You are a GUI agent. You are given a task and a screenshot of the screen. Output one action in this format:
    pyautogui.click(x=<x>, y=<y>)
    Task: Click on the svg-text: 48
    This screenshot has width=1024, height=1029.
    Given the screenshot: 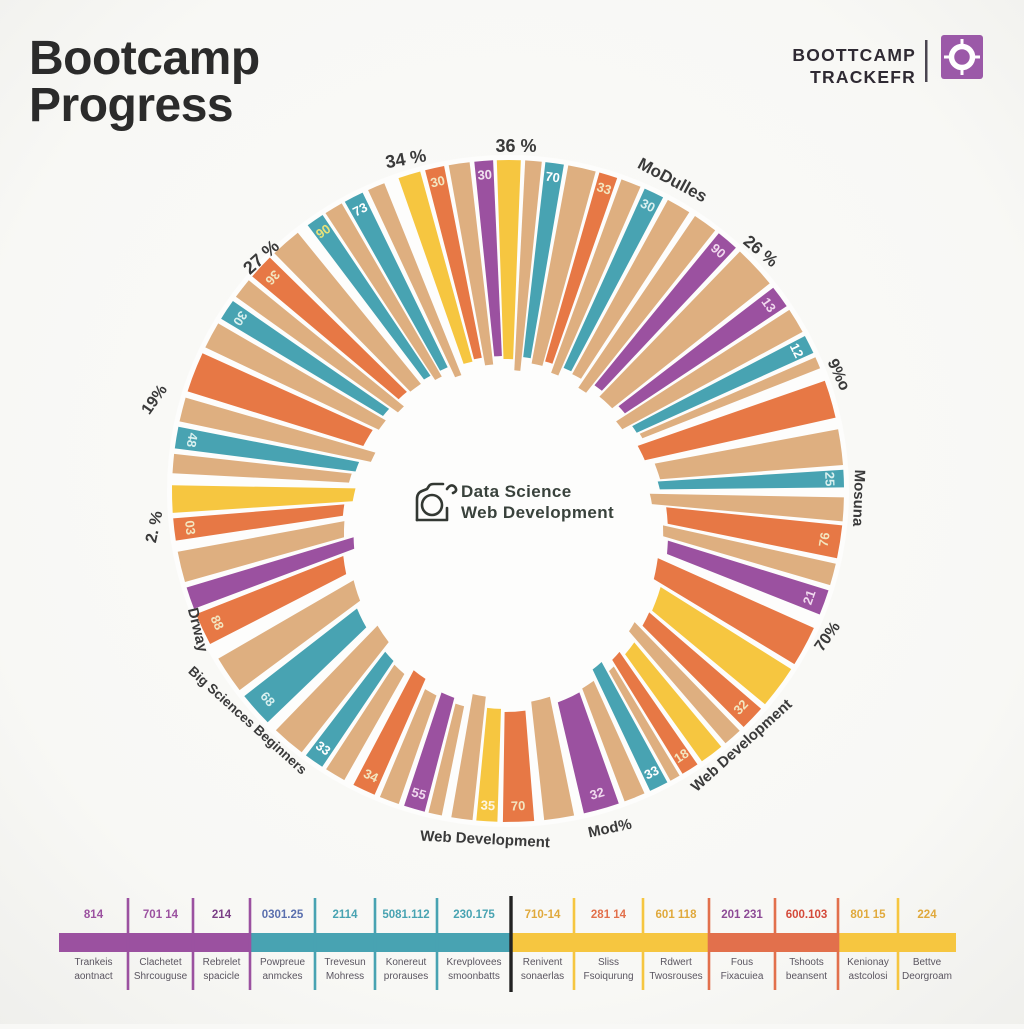 What is the action you would take?
    pyautogui.click(x=192, y=440)
    